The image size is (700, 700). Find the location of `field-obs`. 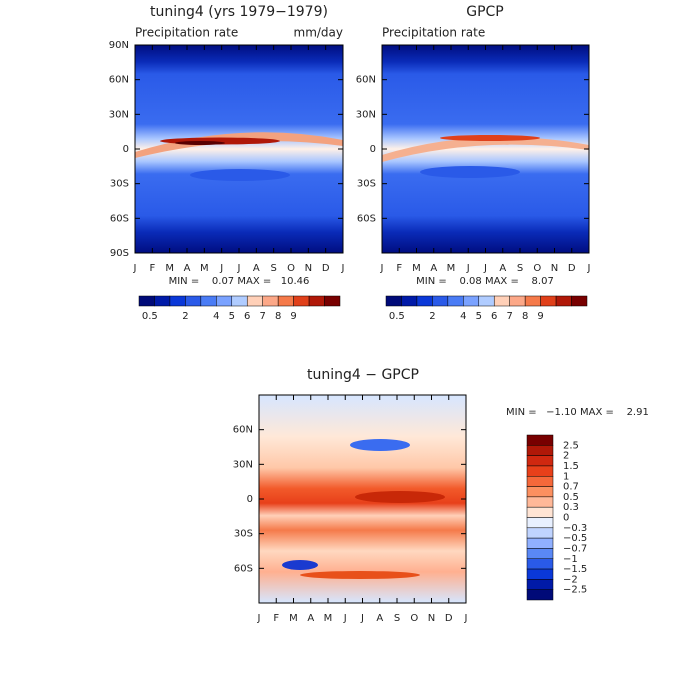

field-obs is located at coordinates (485, 149).